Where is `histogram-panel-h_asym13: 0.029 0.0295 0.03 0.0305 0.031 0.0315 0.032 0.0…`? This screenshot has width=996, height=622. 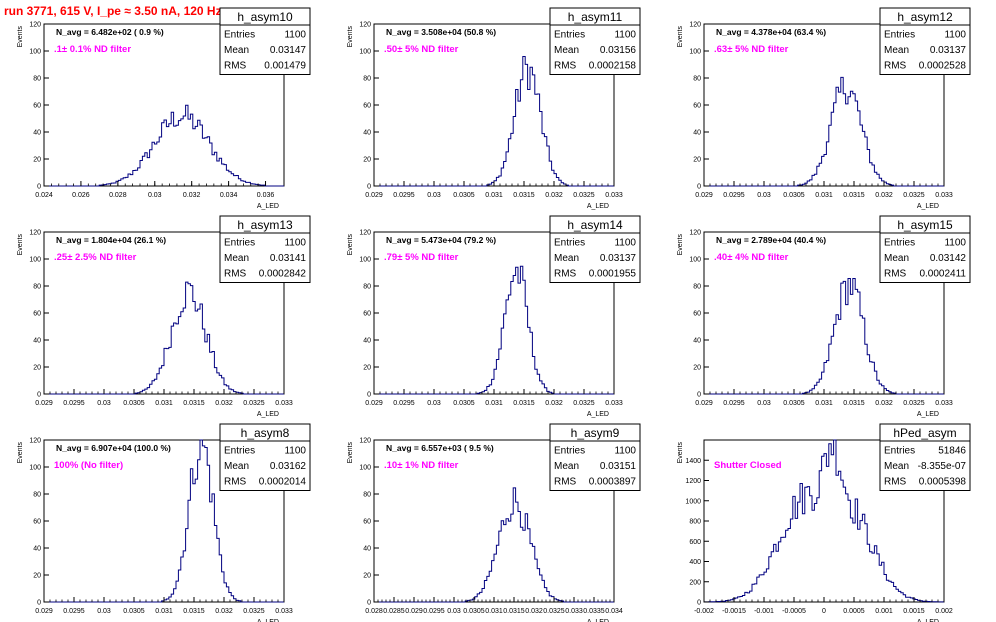
histogram-panel-h_asym13: 0.029 0.0295 0.03 0.0305 0.031 0.0315 0.032 0.0… is located at coordinates (164, 316).